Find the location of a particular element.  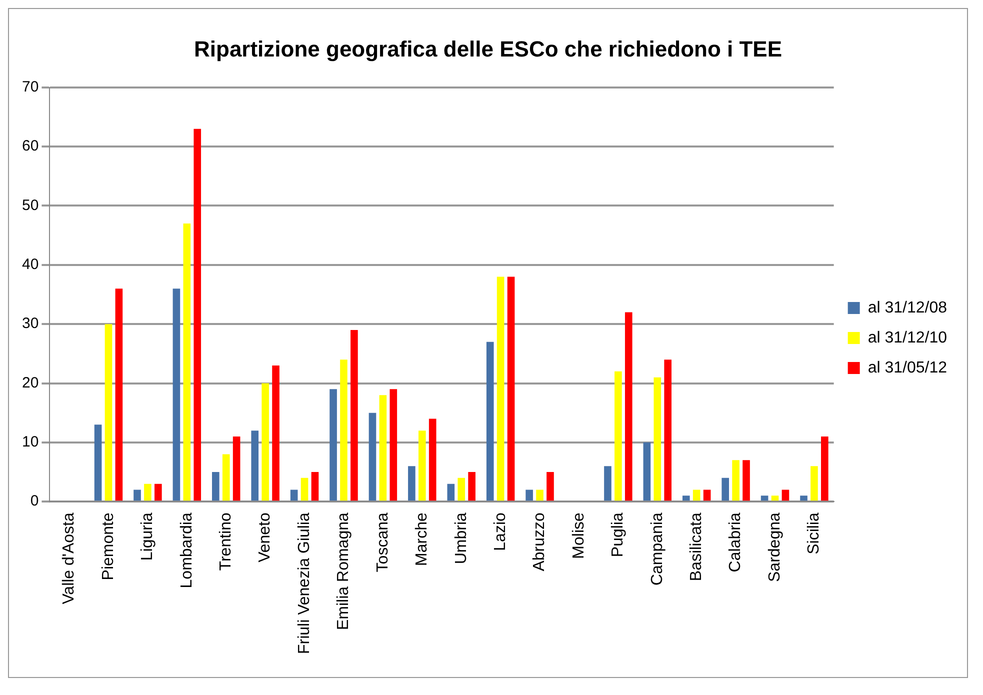

x-tick-label: Calabria is located at coordinates (735, 542).